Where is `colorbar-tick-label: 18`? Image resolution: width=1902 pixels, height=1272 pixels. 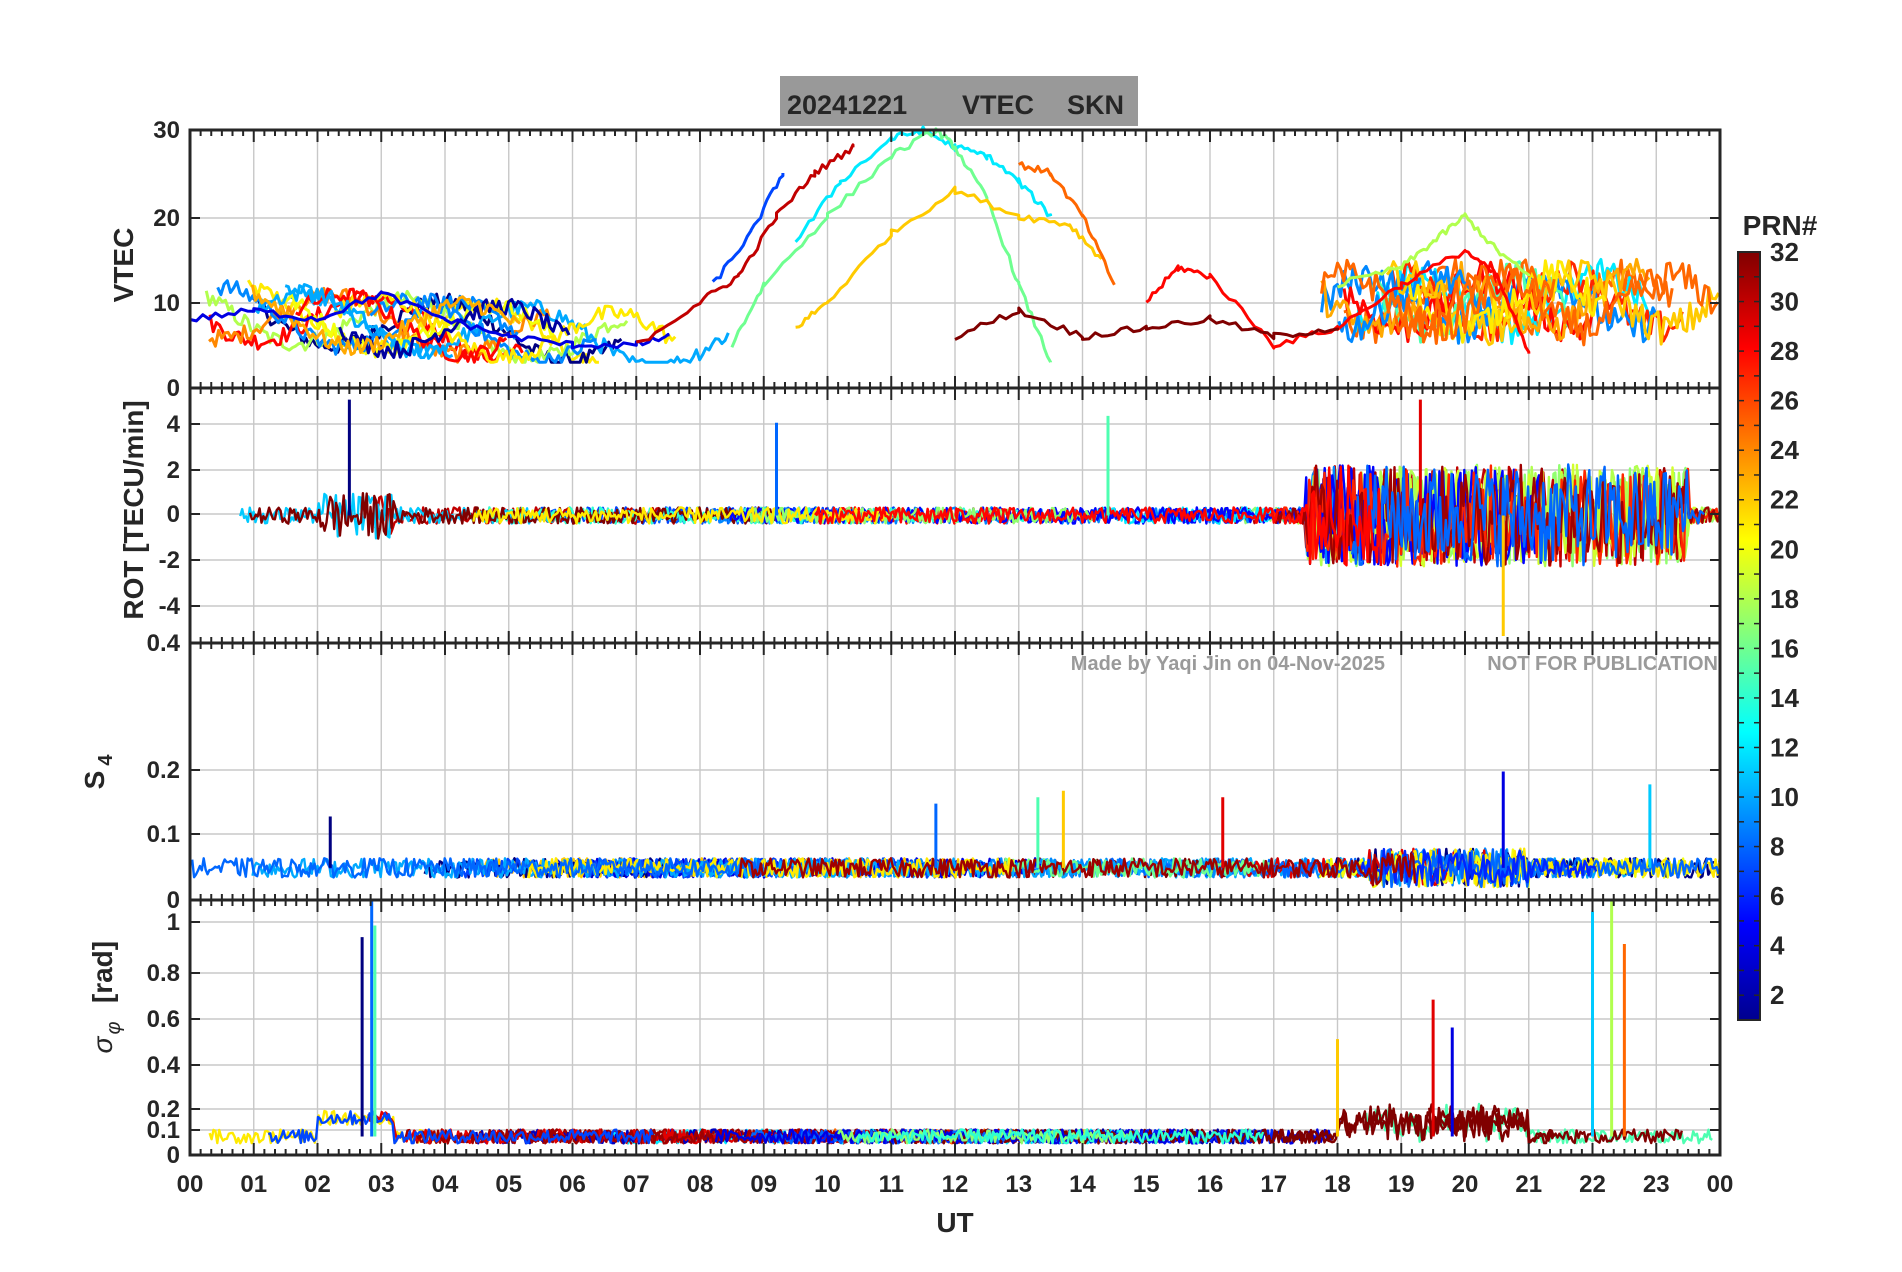 colorbar-tick-label: 18 is located at coordinates (1784, 599).